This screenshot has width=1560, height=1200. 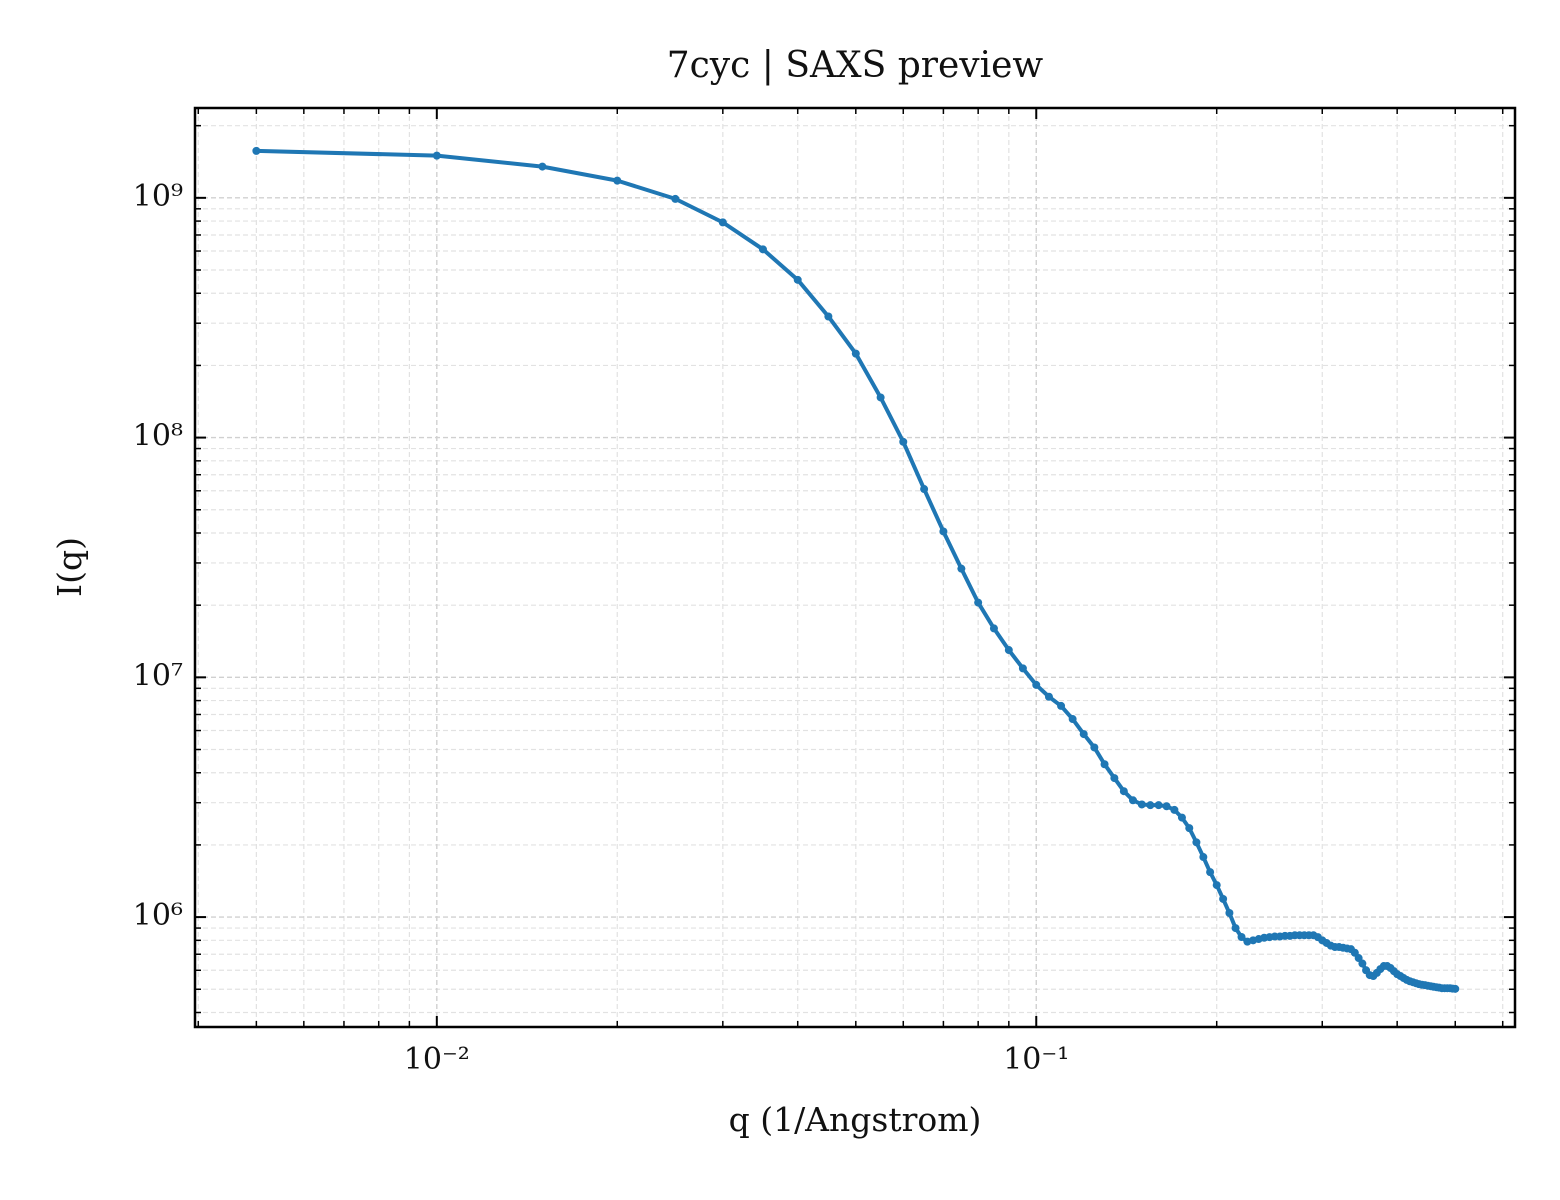 I want to click on x-axis-label: q (1/Angstrom), so click(x=855, y=1119).